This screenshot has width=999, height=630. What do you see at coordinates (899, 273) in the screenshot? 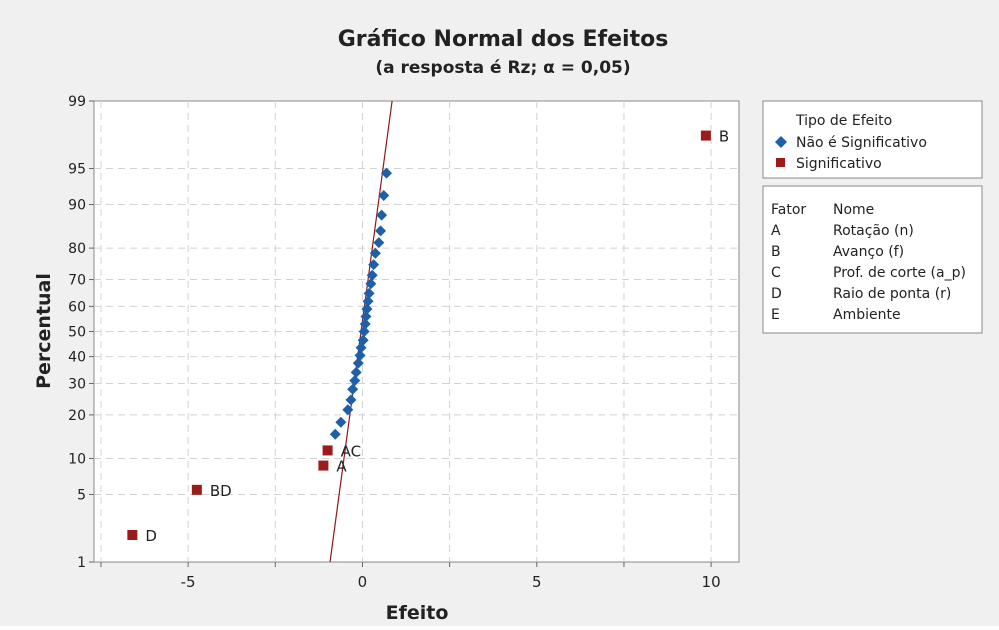
I see `factor-name: Prof. de corte (a_p)` at bounding box center [899, 273].